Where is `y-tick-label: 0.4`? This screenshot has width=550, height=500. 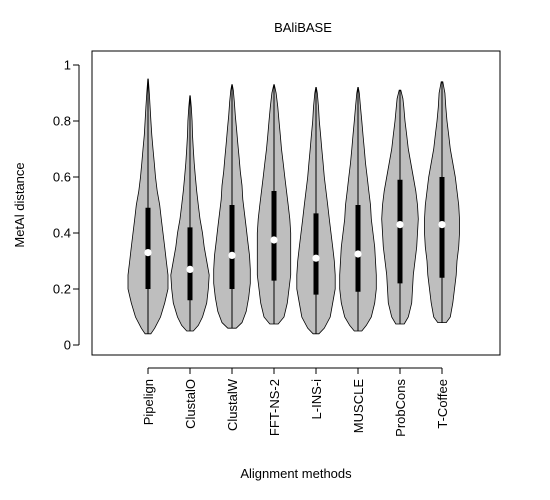 y-tick-label: 0.4 is located at coordinates (62, 233).